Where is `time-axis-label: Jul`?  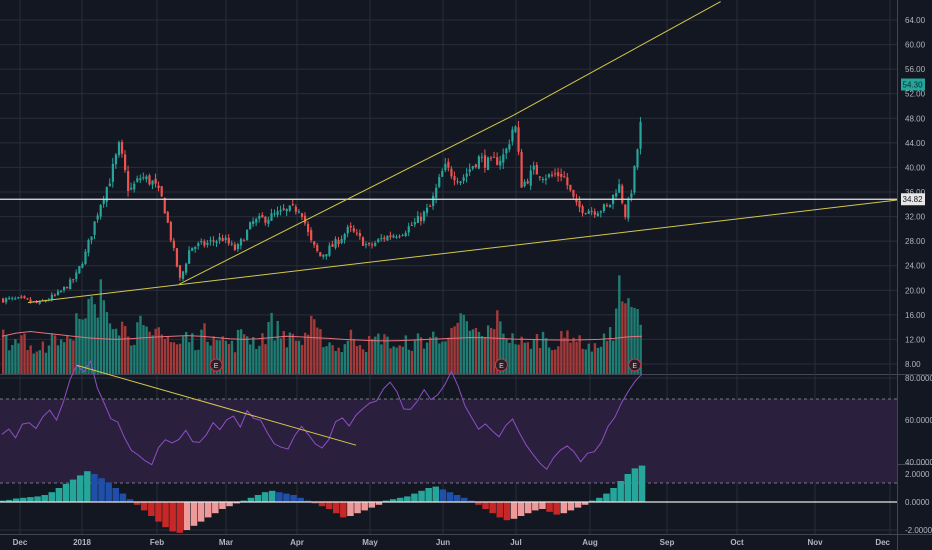
time-axis-label: Jul is located at coordinates (516, 542).